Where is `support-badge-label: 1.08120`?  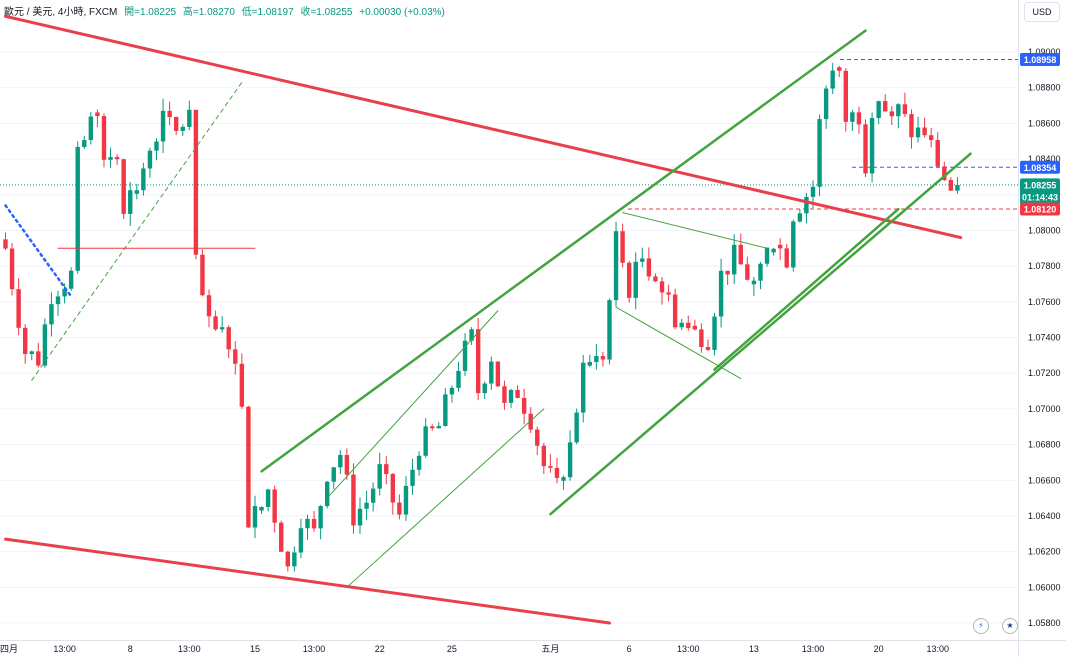 support-badge-label: 1.08120 is located at coordinates (1040, 210).